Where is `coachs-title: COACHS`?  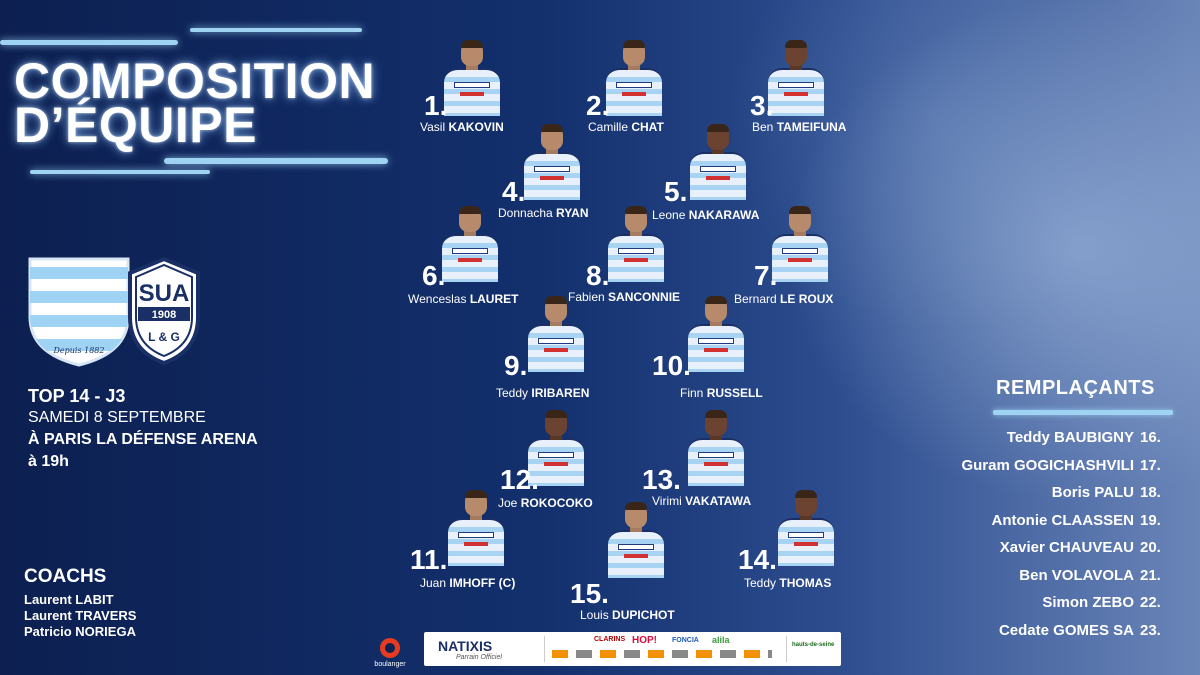 coachs-title: COACHS is located at coordinates (65, 576).